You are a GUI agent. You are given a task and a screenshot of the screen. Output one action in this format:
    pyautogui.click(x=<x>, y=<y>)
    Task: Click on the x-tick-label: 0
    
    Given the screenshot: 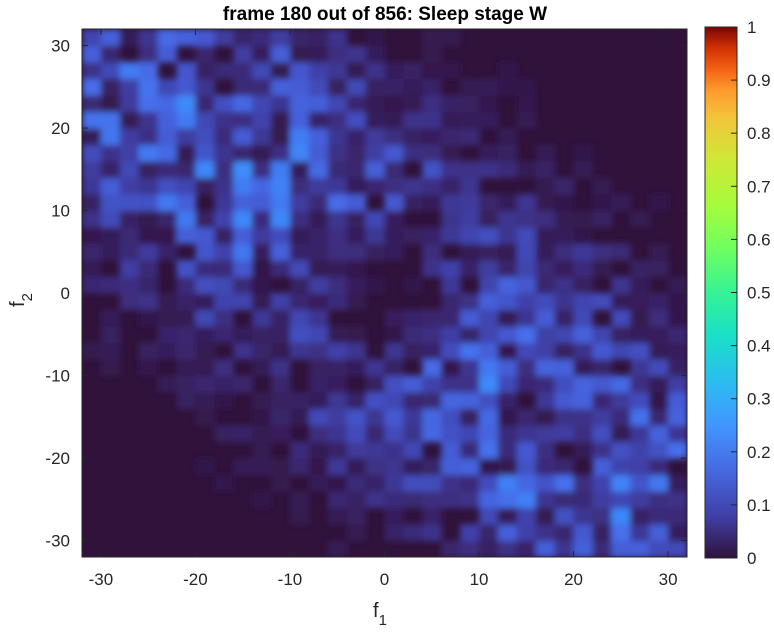 What is the action you would take?
    pyautogui.click(x=384, y=579)
    